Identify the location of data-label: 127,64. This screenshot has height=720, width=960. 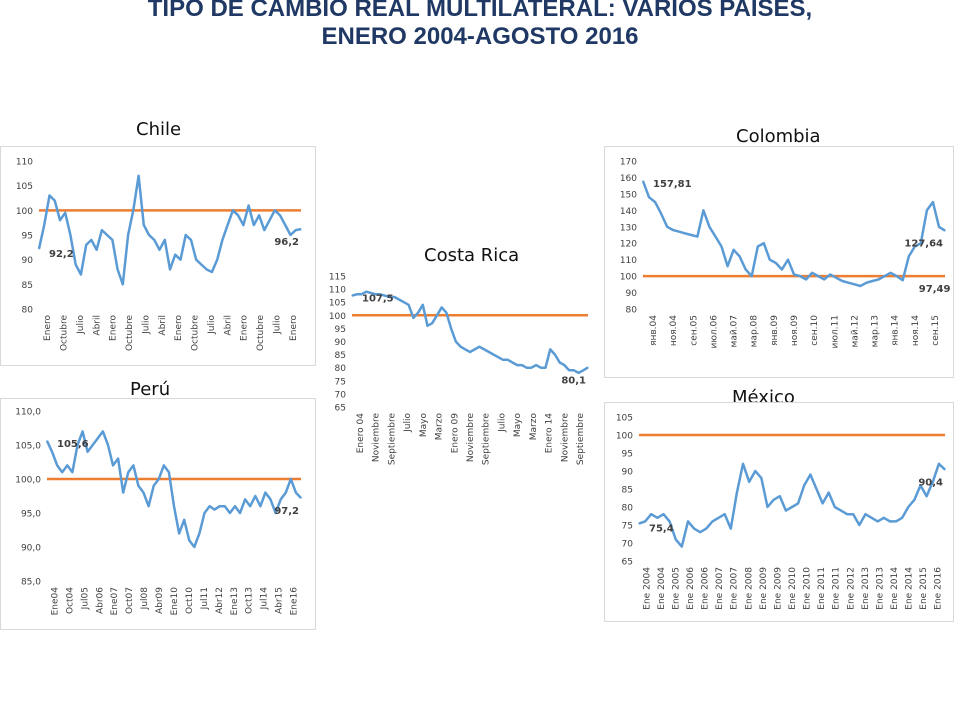
(923, 244).